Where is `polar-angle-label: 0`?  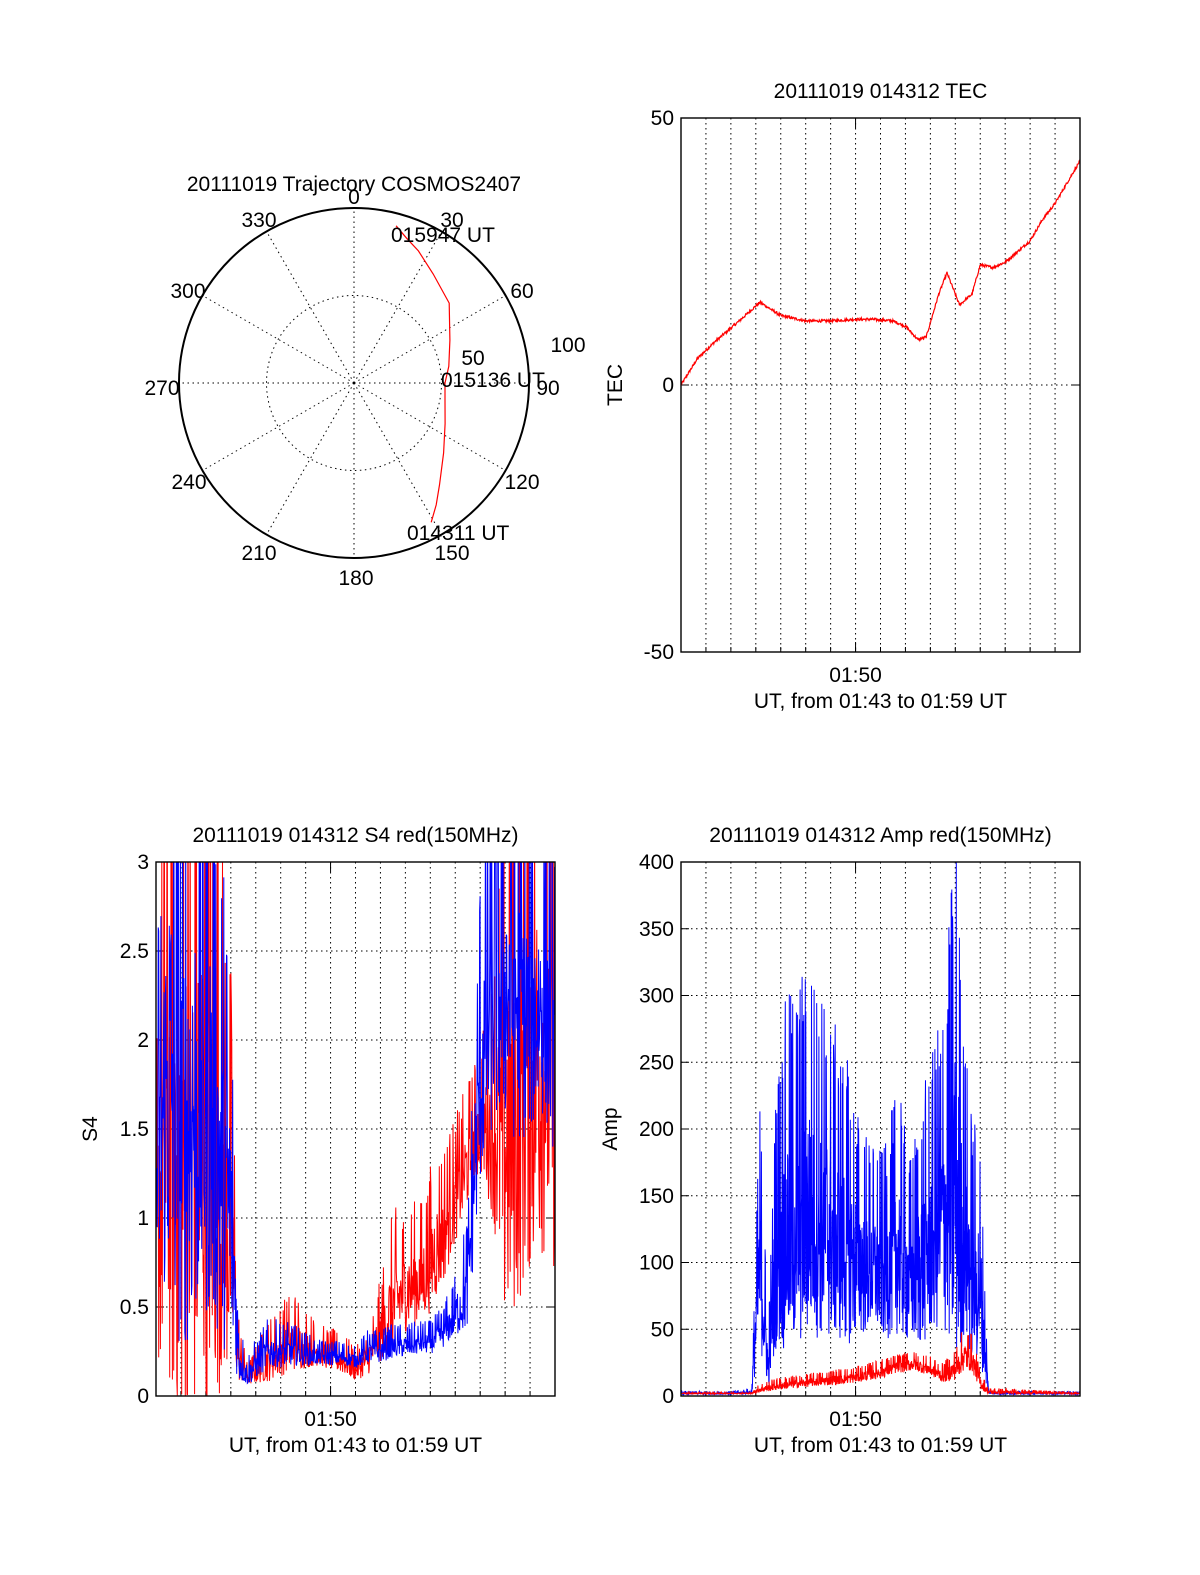 polar-angle-label: 0 is located at coordinates (354, 197).